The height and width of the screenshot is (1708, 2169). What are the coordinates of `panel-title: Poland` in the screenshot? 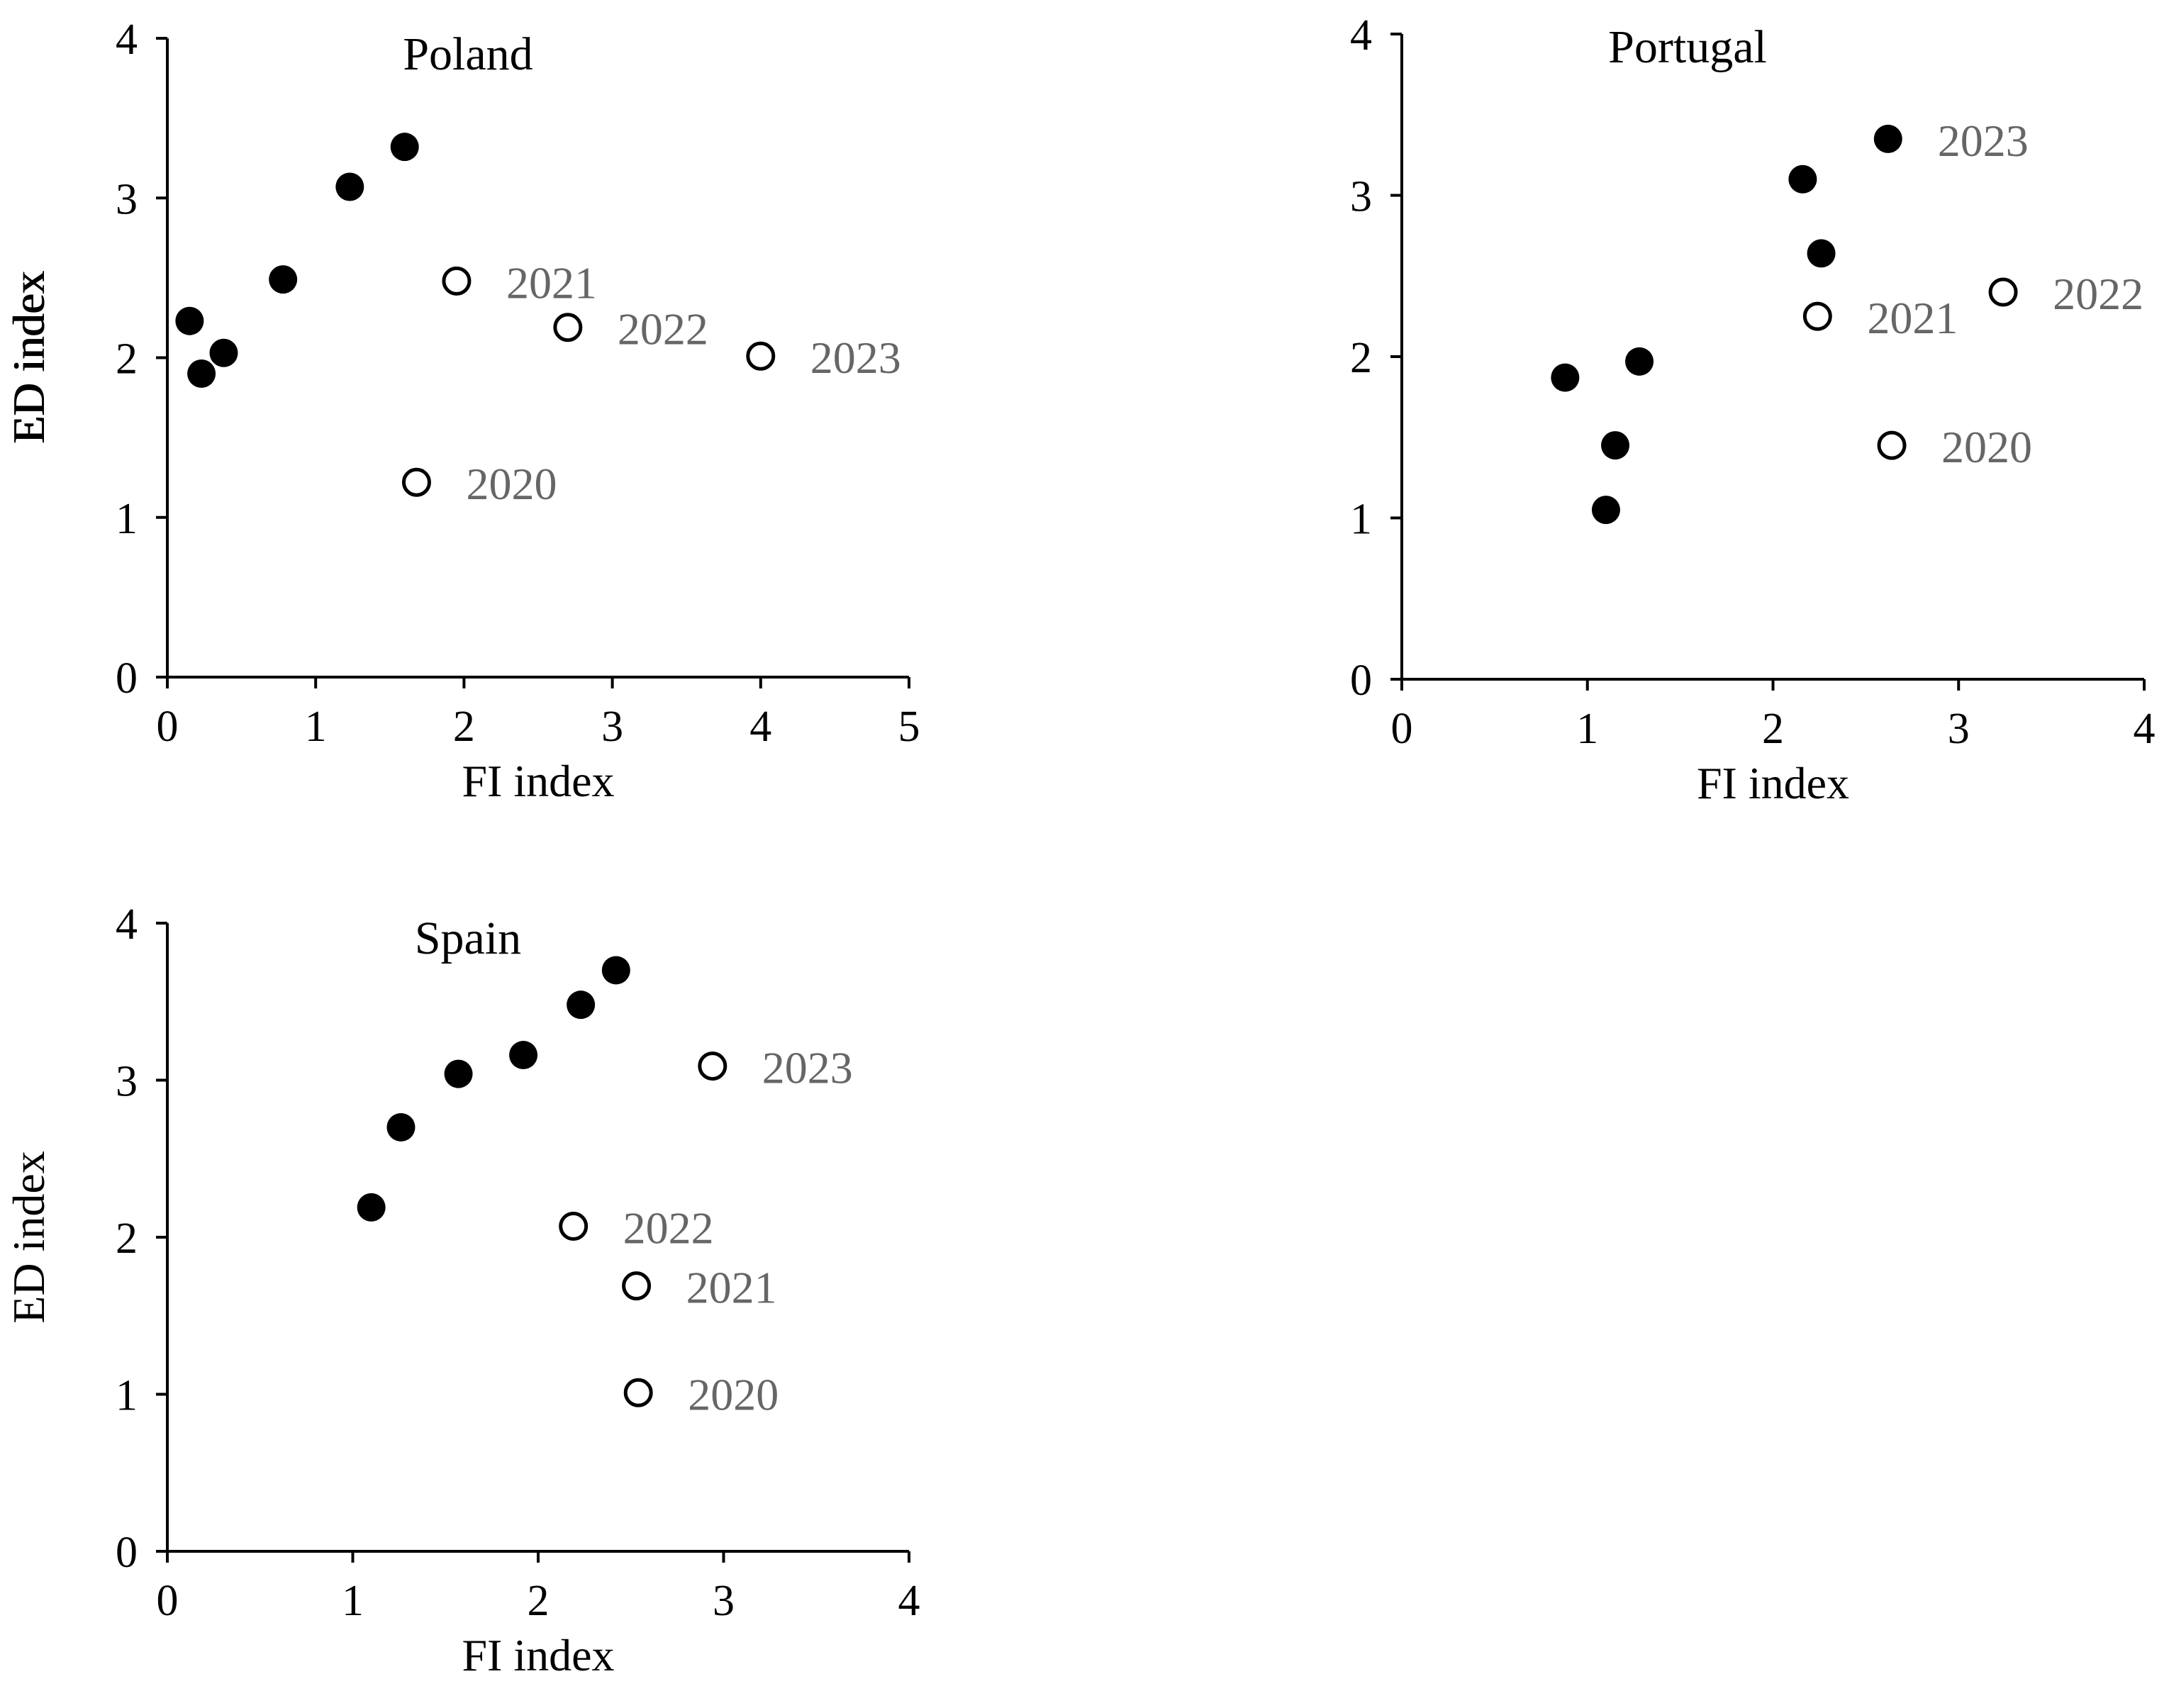 It's located at (468, 54).